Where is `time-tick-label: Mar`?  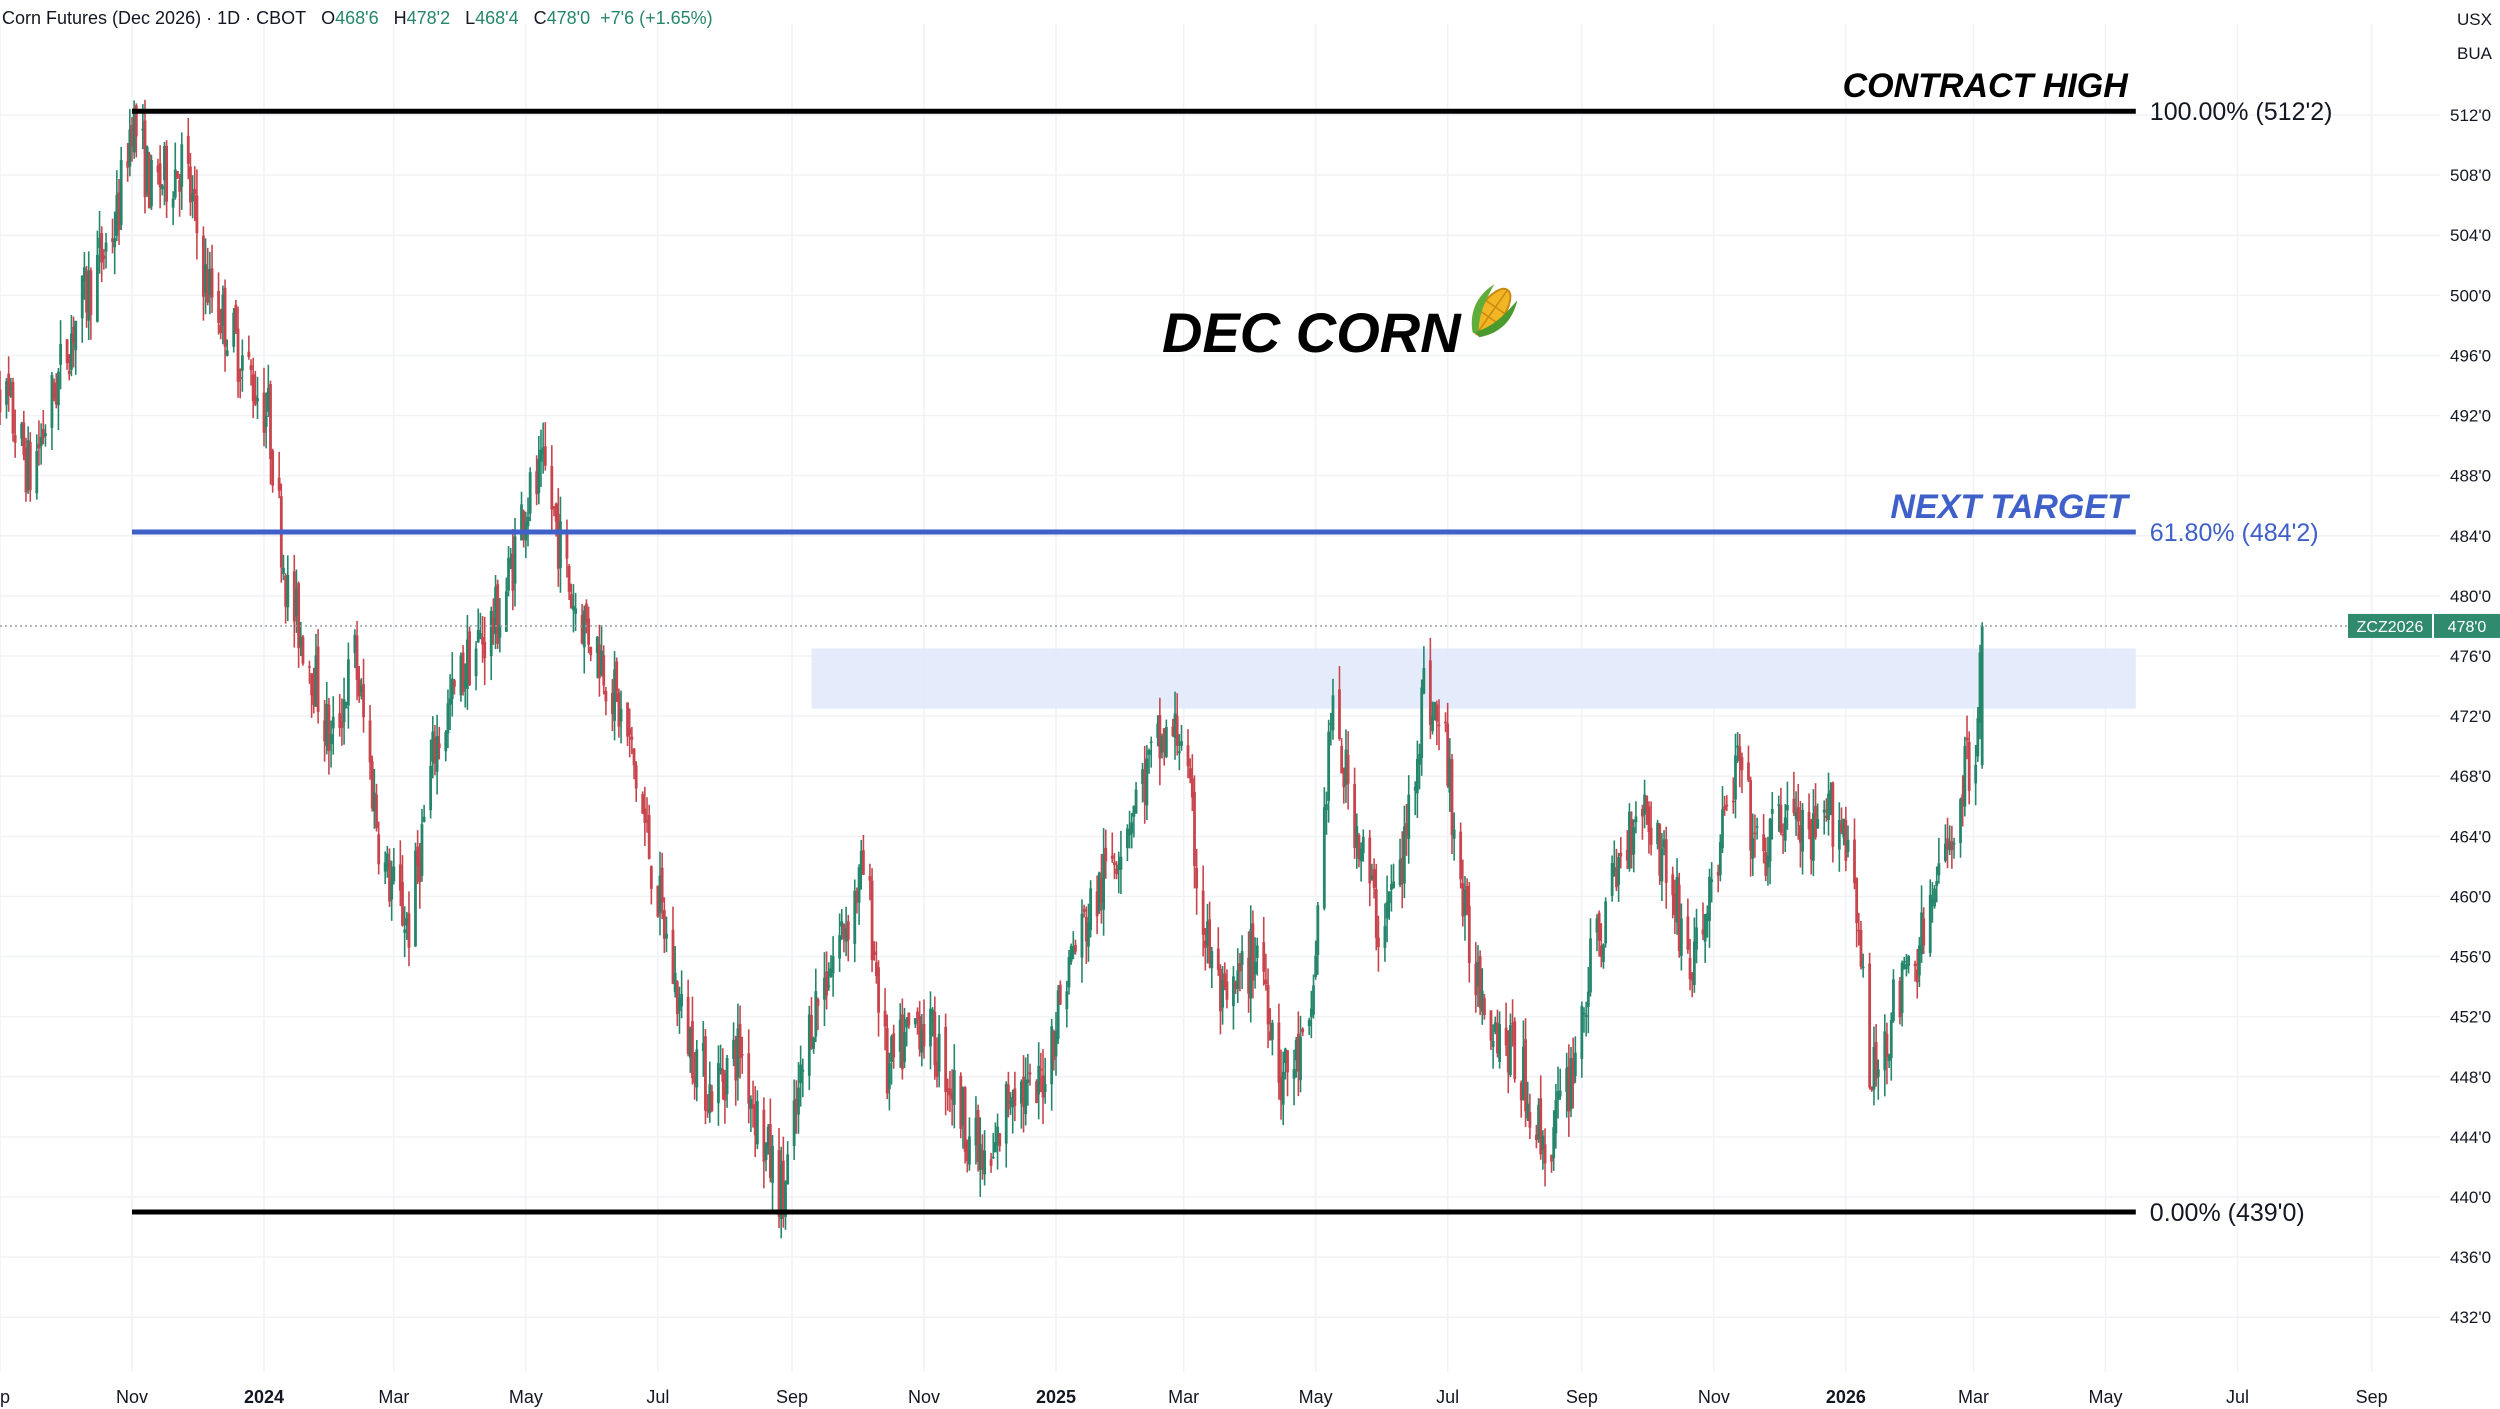 time-tick-label: Mar is located at coordinates (1183, 1397).